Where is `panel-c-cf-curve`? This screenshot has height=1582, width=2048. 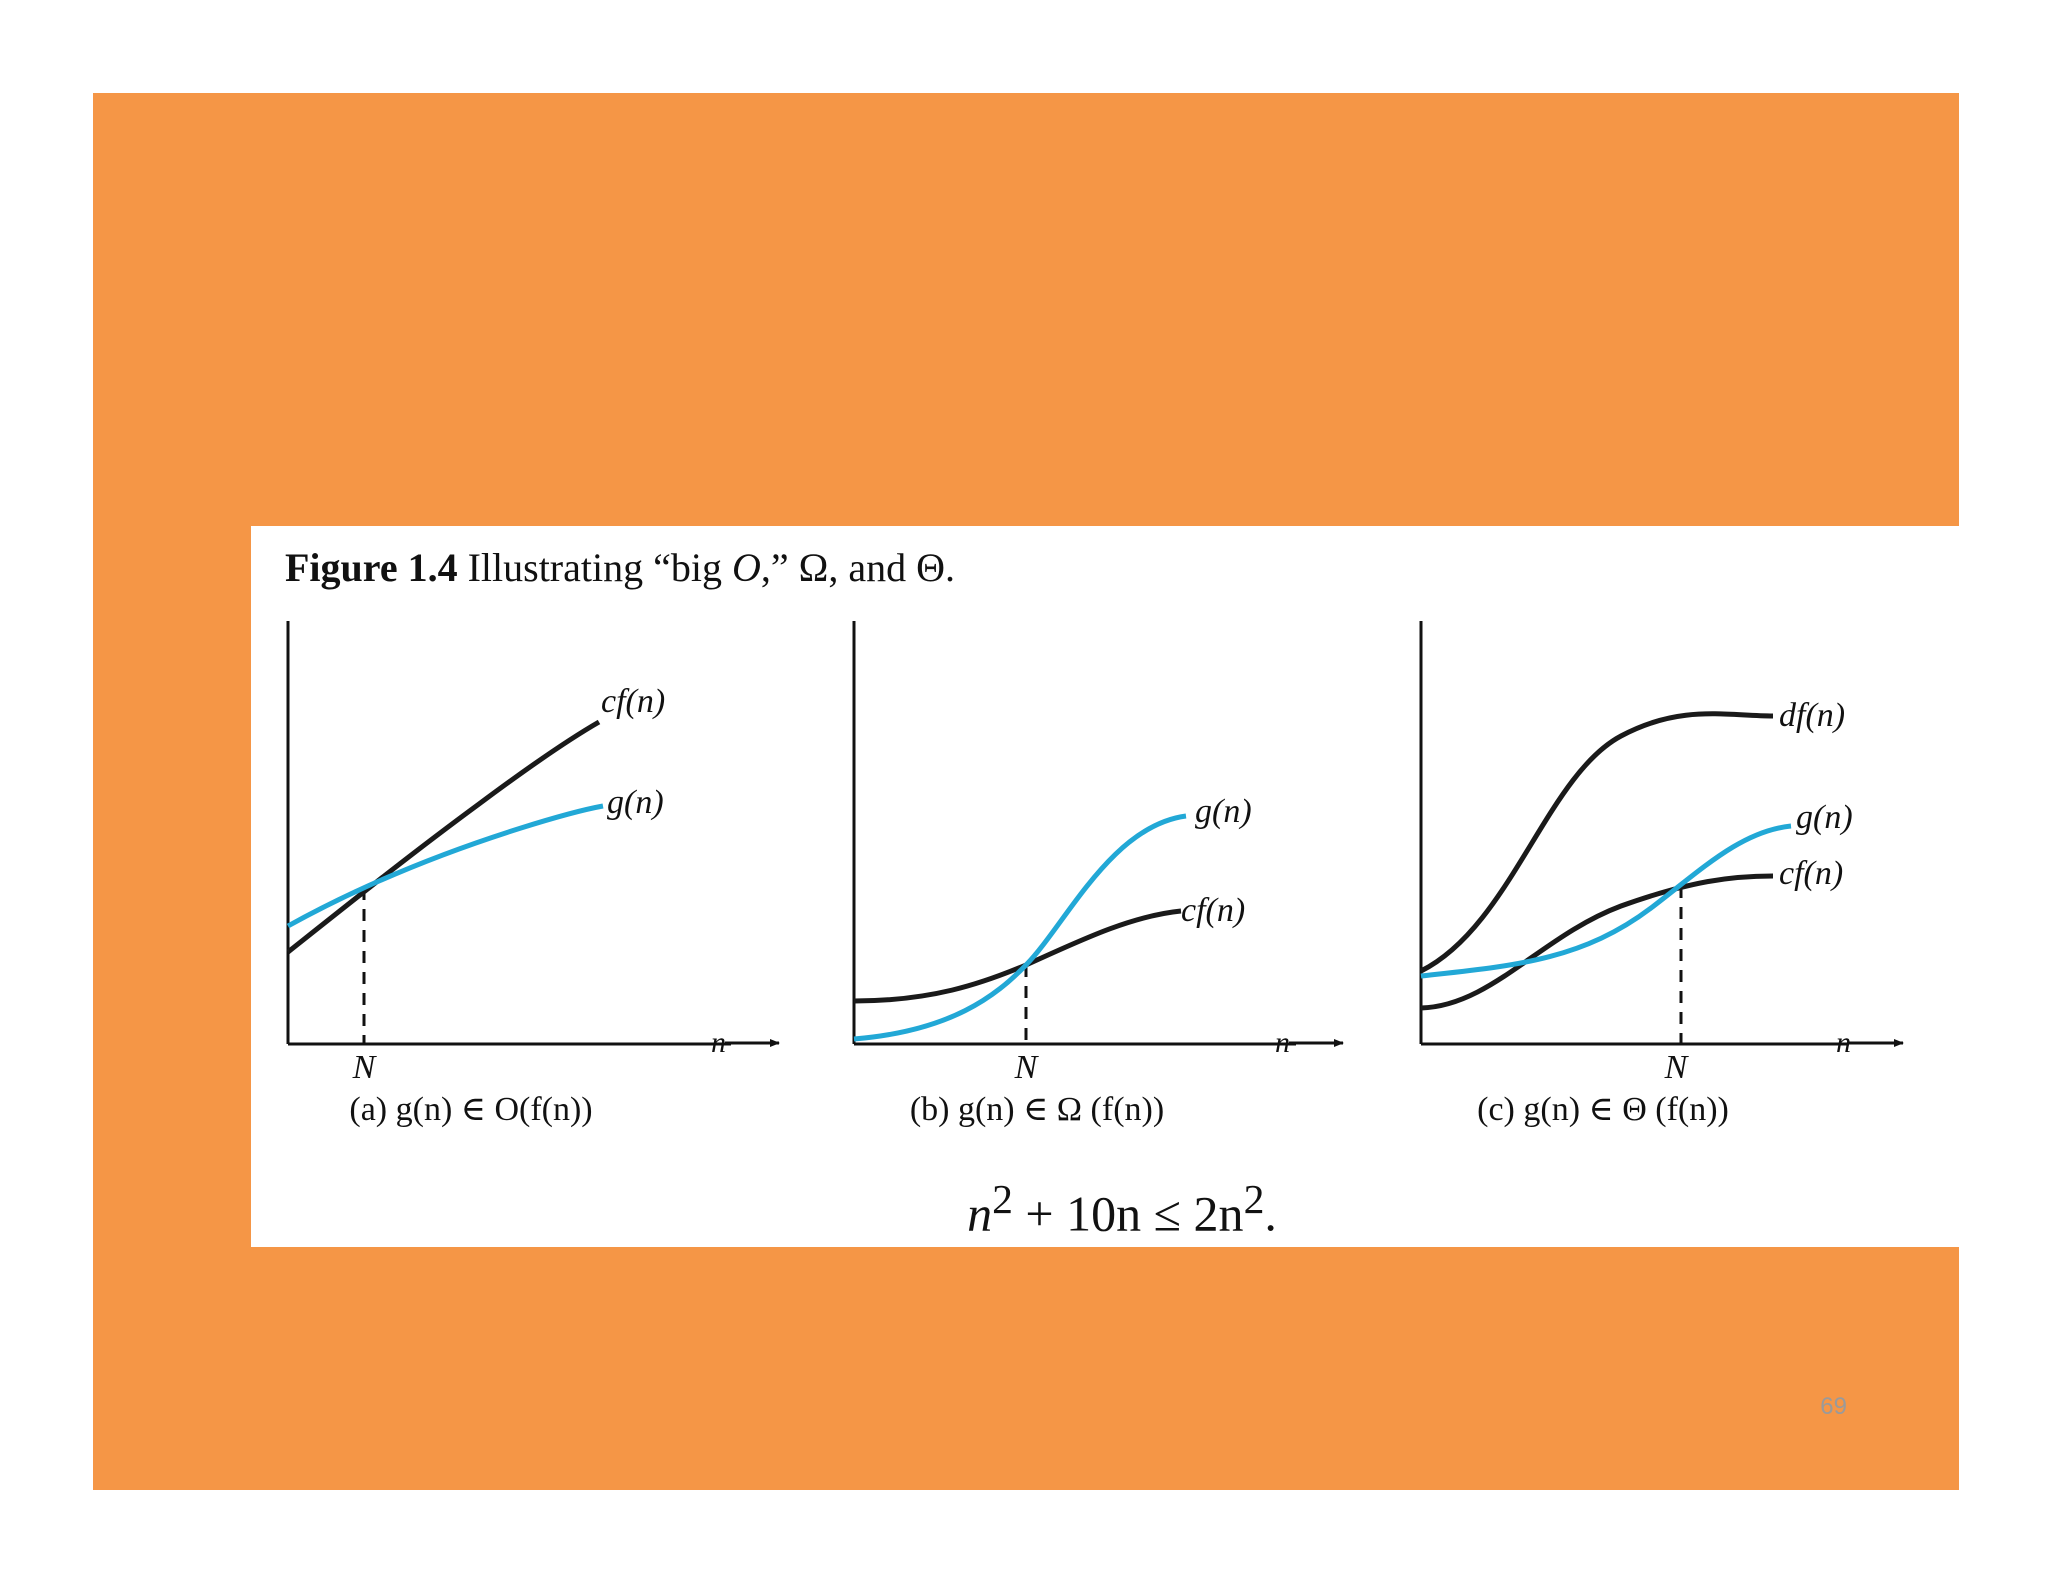 panel-c-cf-curve is located at coordinates (1597, 942).